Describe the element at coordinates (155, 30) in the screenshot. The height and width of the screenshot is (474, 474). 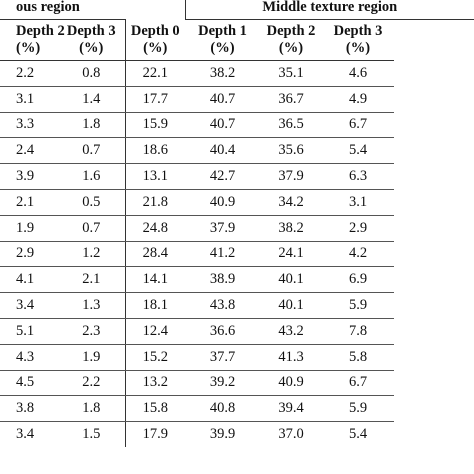
I see `column-header-name: Depth 0` at that location.